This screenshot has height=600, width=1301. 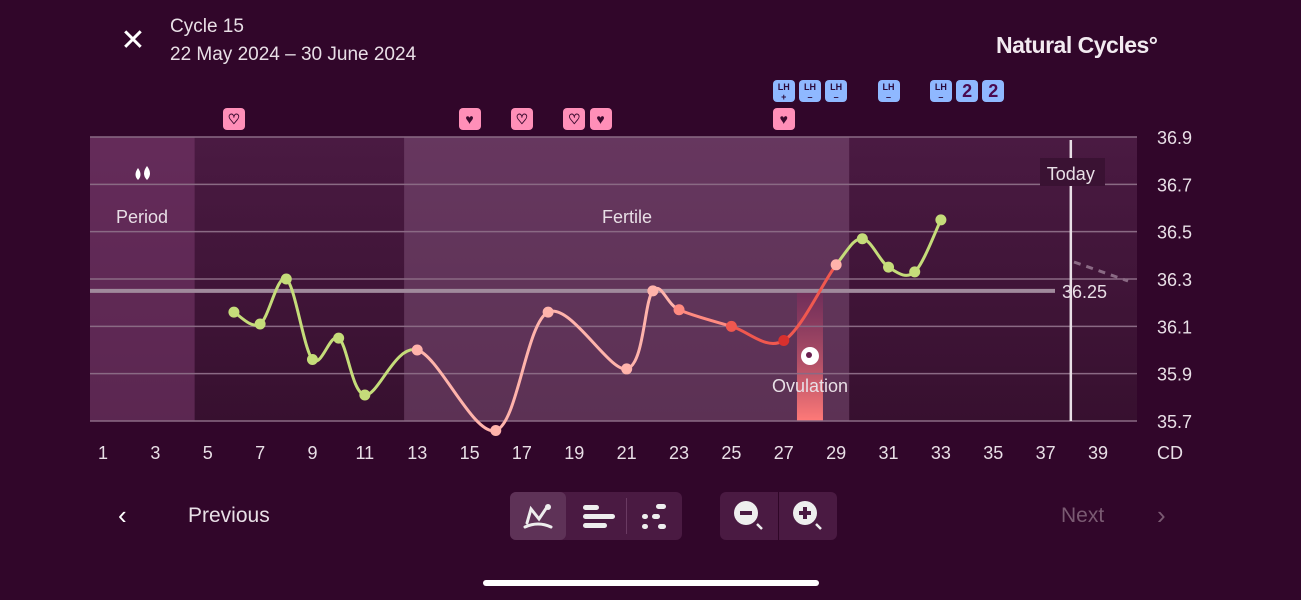 I want to click on x-tick-label: 29, so click(x=836, y=453).